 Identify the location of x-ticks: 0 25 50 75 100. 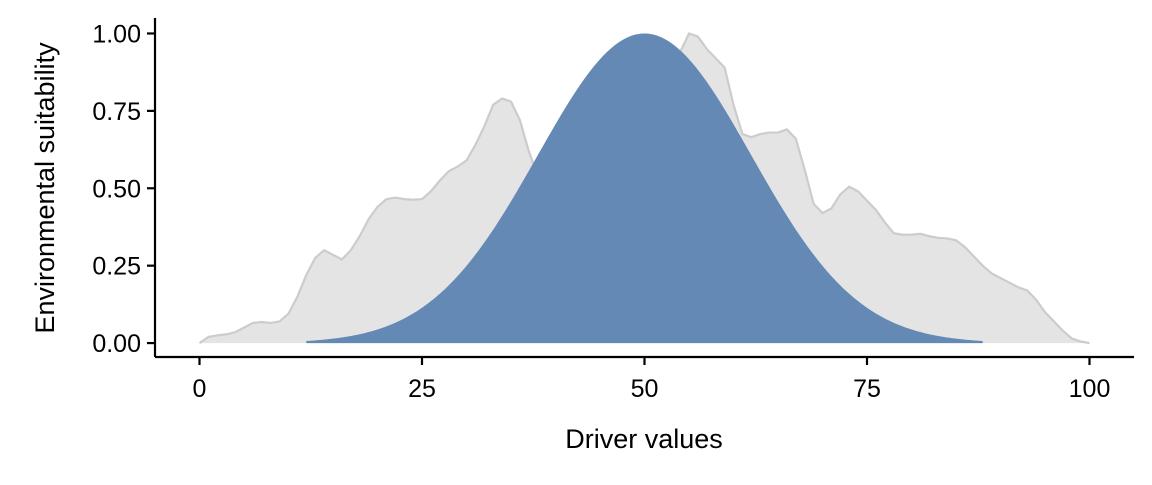
(652, 380).